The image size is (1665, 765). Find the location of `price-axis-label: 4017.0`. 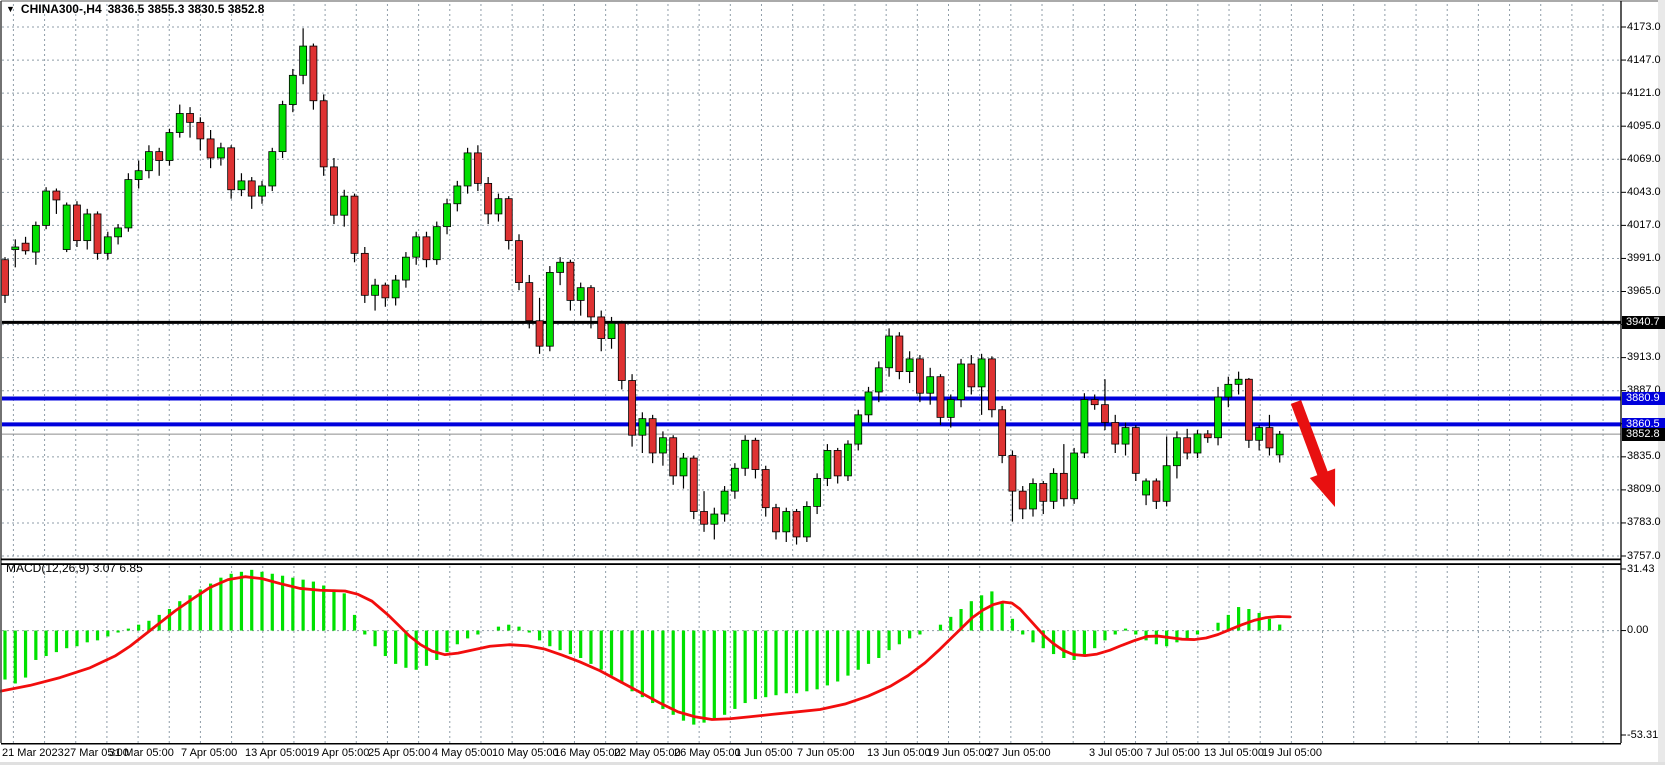

price-axis-label: 4017.0 is located at coordinates (1644, 224).